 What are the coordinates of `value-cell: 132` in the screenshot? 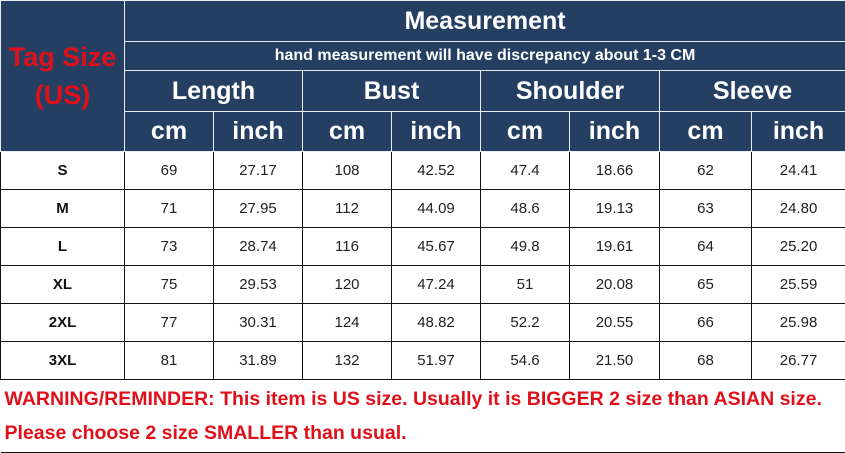 It's located at (347, 361).